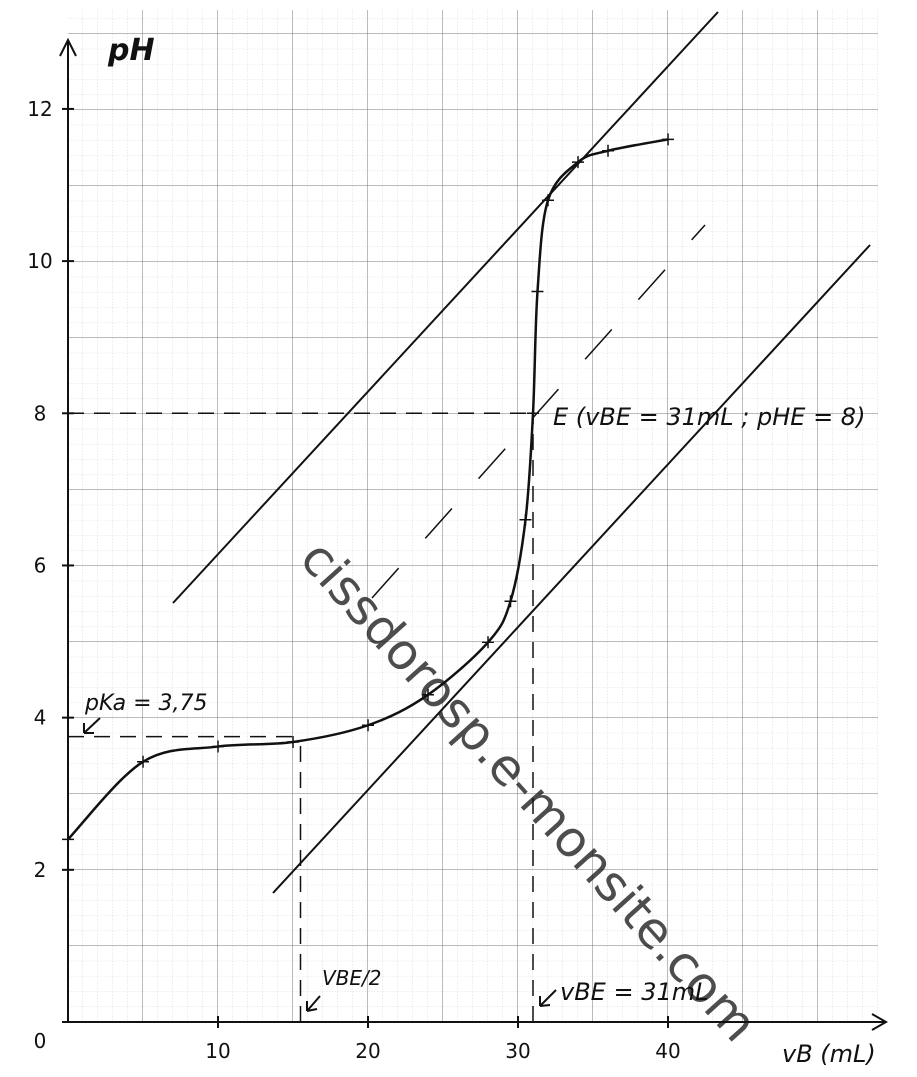 Image resolution: width=917 pixels, height=1077 pixels. I want to click on pka-annotation: pKa = 3,75, so click(146, 703).